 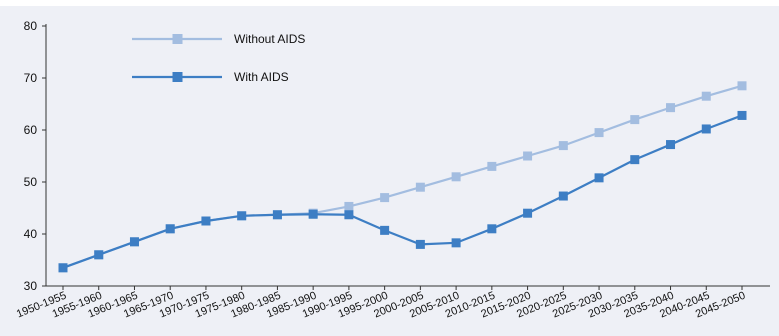 What do you see at coordinates (31, 26) in the screenshot?
I see `y-tick-label: 80` at bounding box center [31, 26].